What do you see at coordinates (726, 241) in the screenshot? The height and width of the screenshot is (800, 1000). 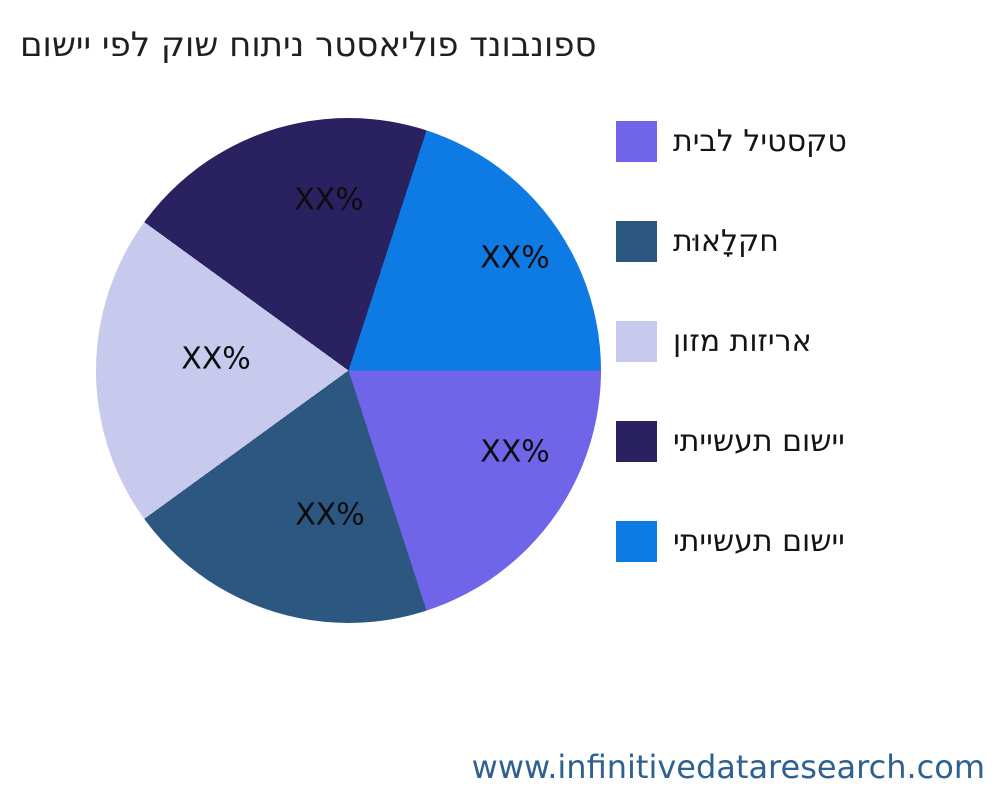 I see `legend-label: חקלָאוּת` at bounding box center [726, 241].